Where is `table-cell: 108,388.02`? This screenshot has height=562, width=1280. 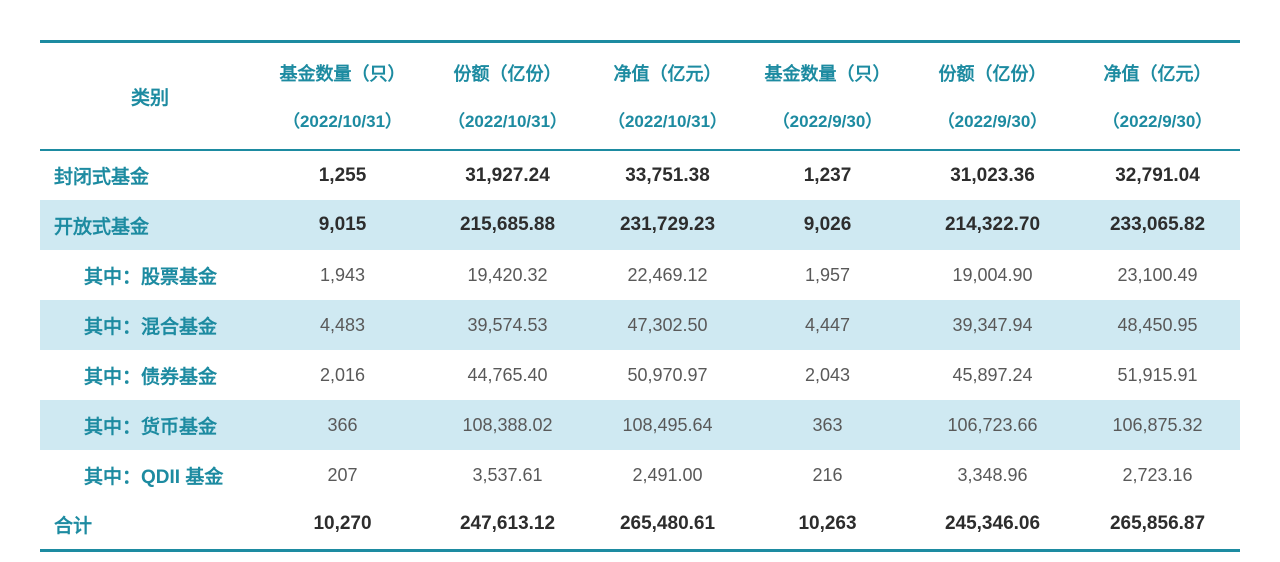 table-cell: 108,388.02 is located at coordinates (507, 424).